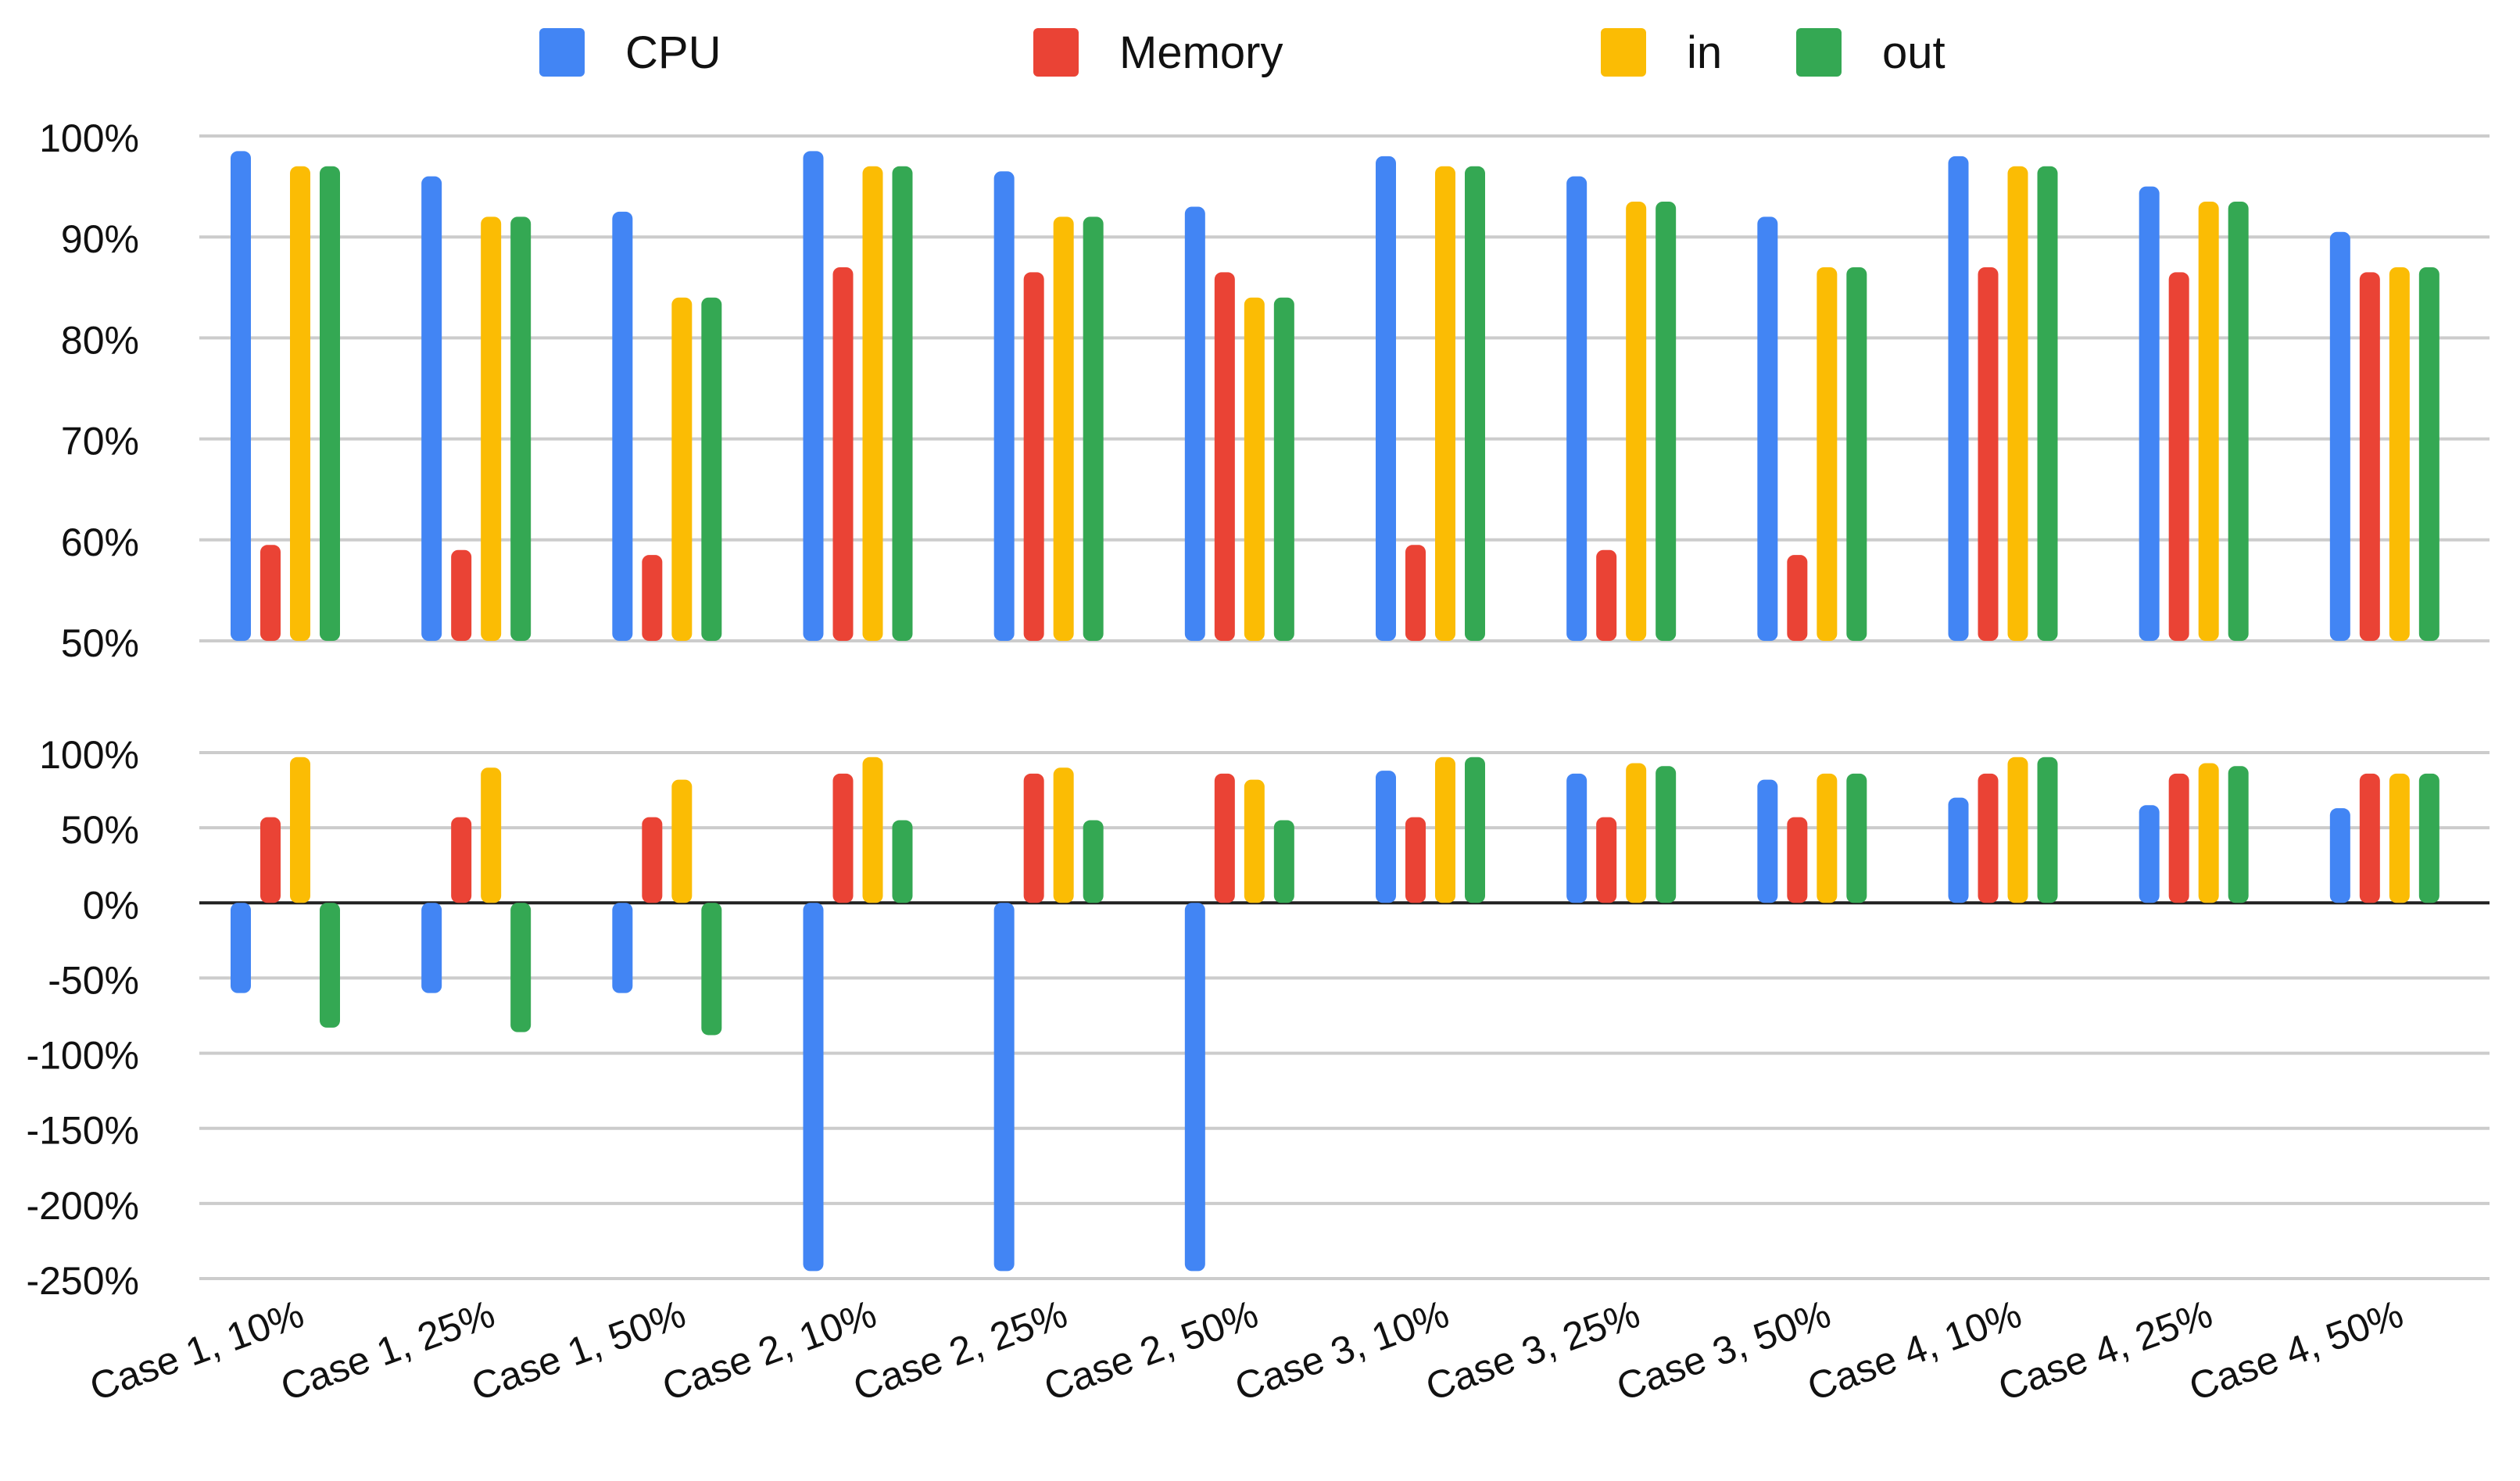 The height and width of the screenshot is (1481, 2520). What do you see at coordinates (959, 1351) in the screenshot?
I see `x-tick-label: Case 2, 25%` at bounding box center [959, 1351].